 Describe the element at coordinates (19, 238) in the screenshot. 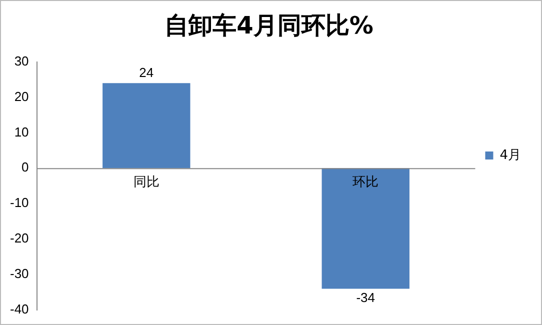

I see `y-tick-label: -20` at that location.